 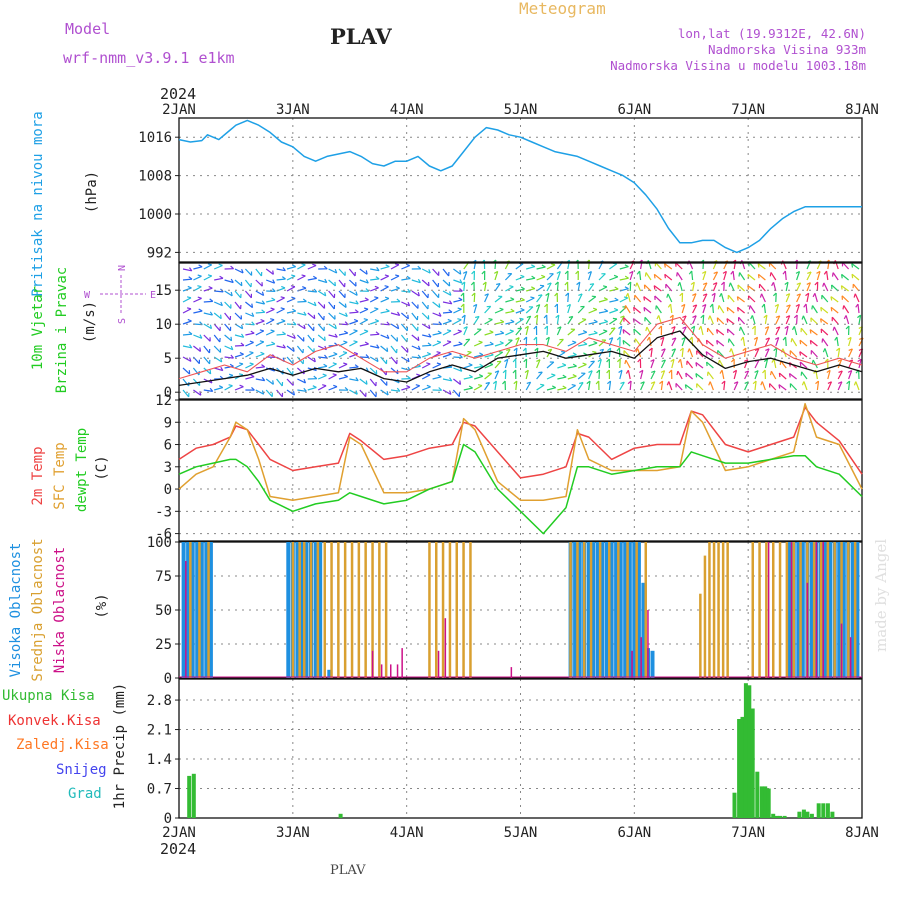 What do you see at coordinates (293, 833) in the screenshot?
I see `x-tick-label-bottom: 3JAN` at bounding box center [293, 833].